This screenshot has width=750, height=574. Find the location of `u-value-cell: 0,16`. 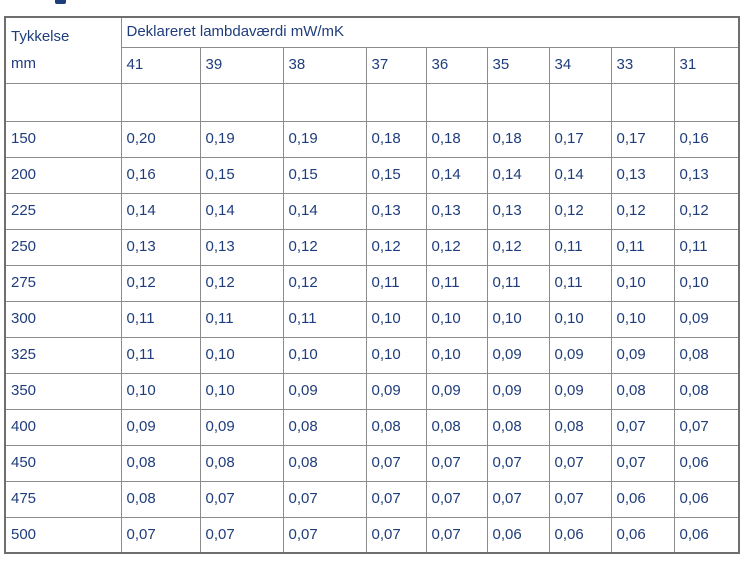

u-value-cell: 0,16 is located at coordinates (706, 139).